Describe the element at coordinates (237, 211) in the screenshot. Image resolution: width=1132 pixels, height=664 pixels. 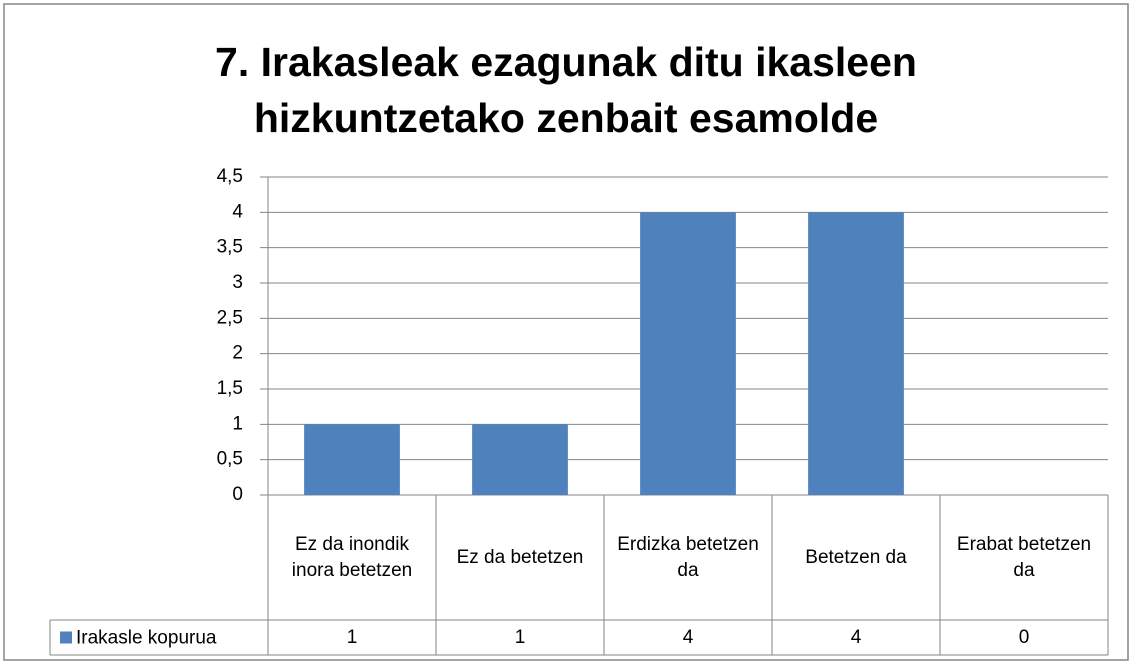
I see `y-tick-label: 4` at that location.